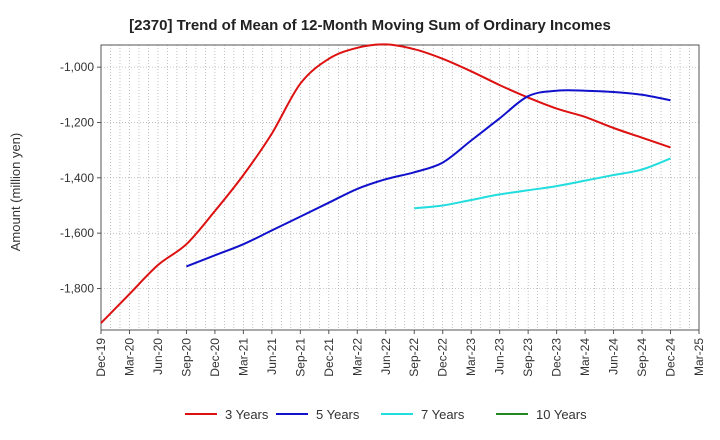 The width and height of the screenshot is (720, 440). Describe the element at coordinates (557, 357) in the screenshot. I see `x-tick-label: Dec-23` at that location.